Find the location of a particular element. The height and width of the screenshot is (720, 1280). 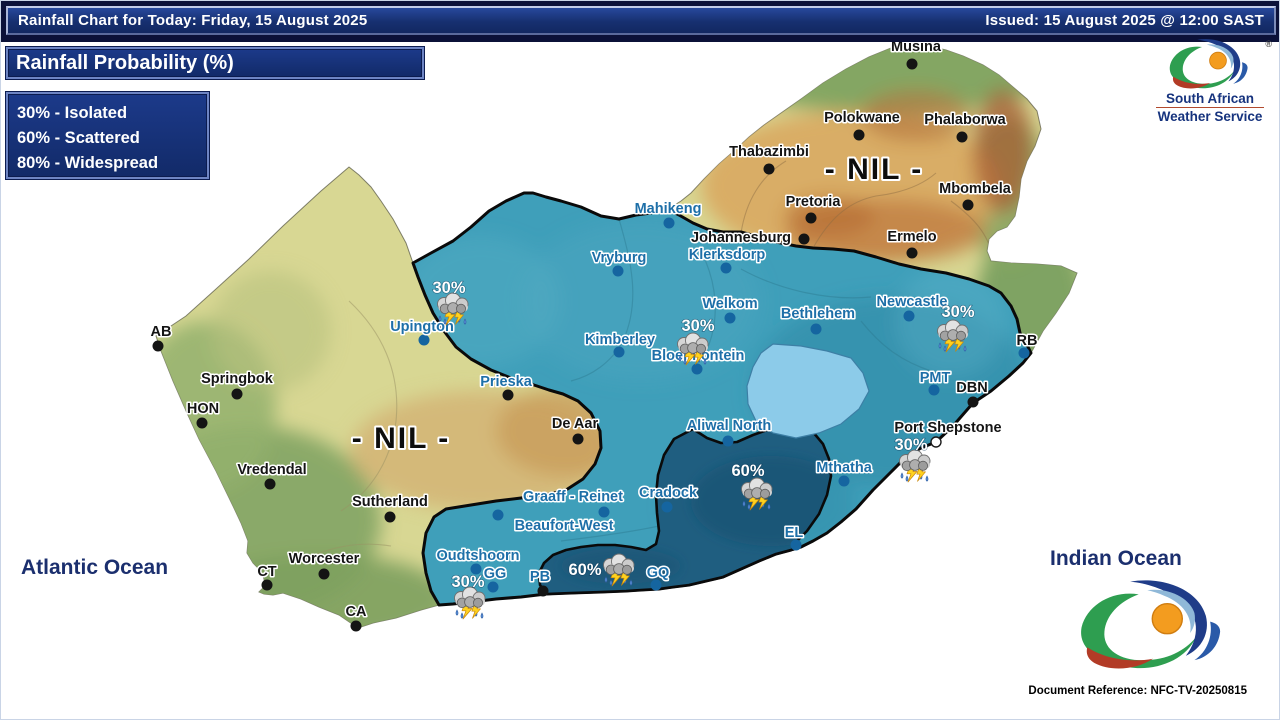

saws-name-line2: Weather Service is located at coordinates (1210, 116).